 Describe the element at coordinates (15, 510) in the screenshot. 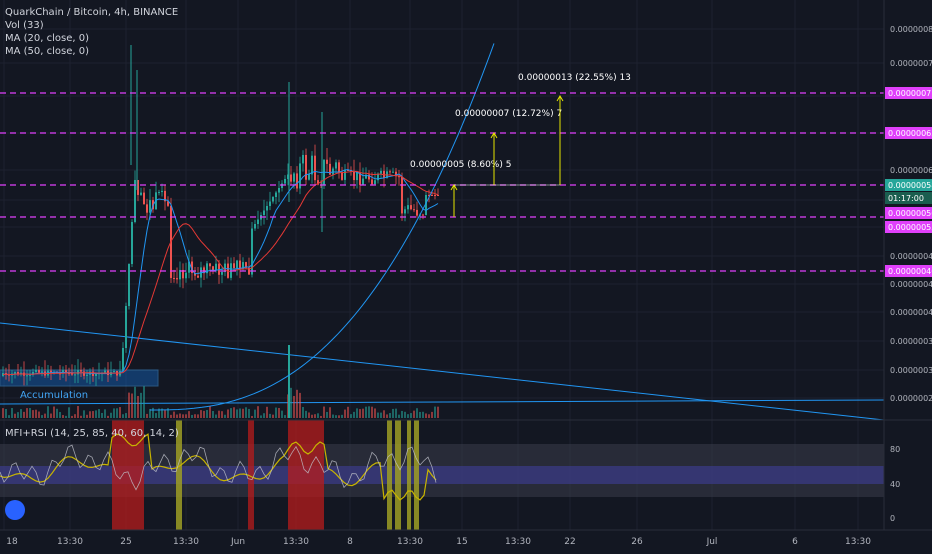

I see `tradingview-logo-icon` at that location.